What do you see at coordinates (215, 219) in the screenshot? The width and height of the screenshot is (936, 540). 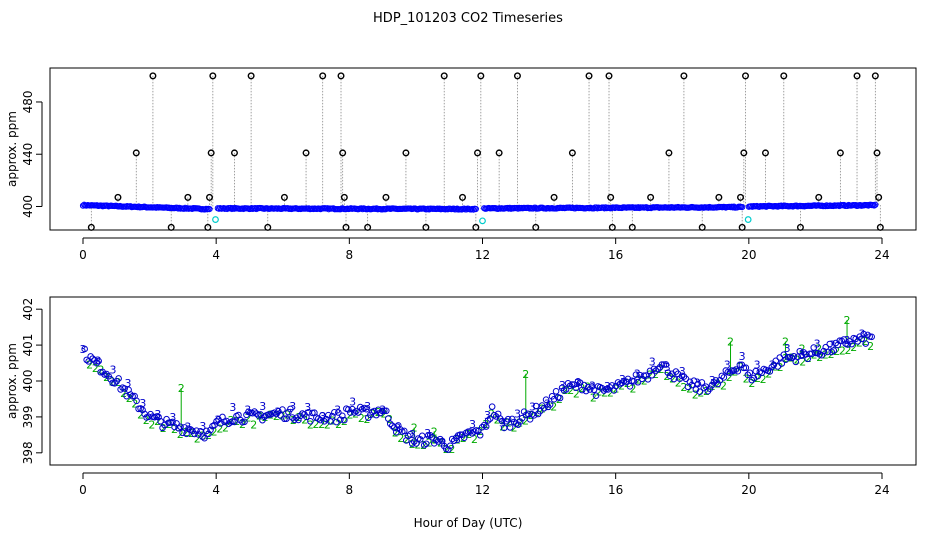 I see `cyan-point` at bounding box center [215, 219].